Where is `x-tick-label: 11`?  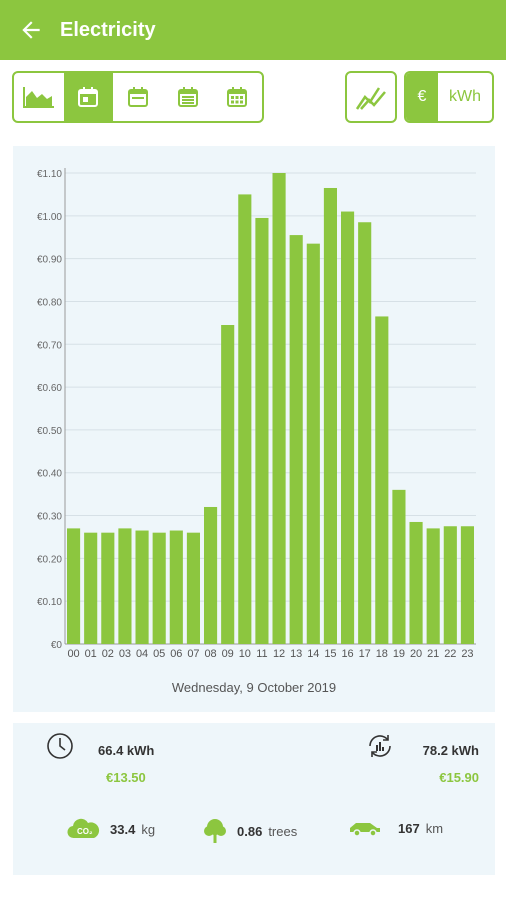
x-tick-label: 11 is located at coordinates (261, 654).